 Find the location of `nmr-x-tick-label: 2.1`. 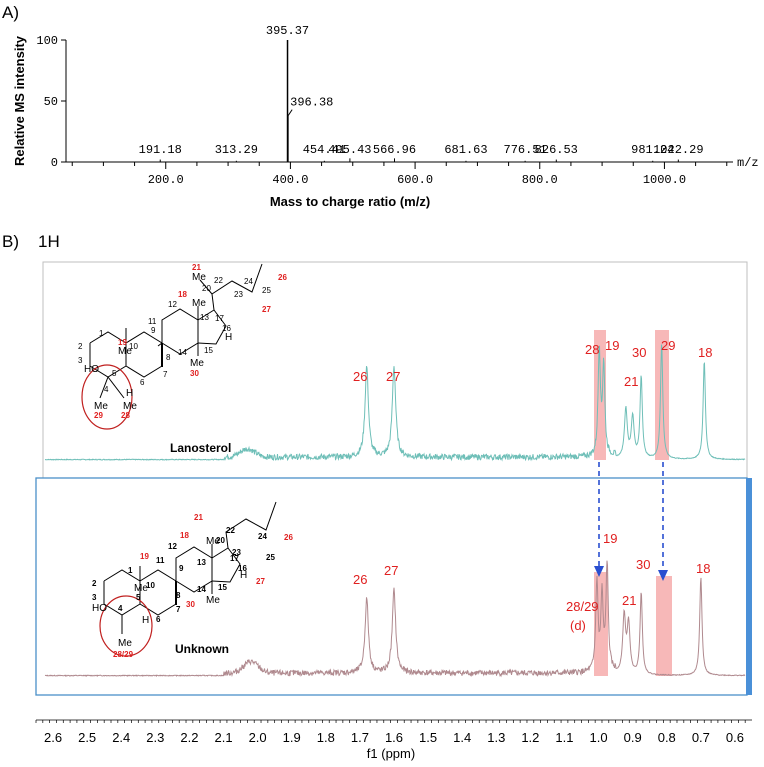

nmr-x-tick-label: 2.1 is located at coordinates (223, 737).